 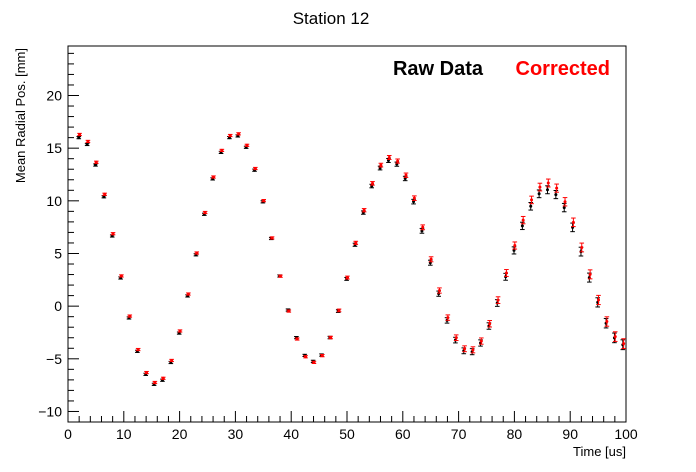 I want to click on x-tick-label: 90, so click(x=570, y=434).